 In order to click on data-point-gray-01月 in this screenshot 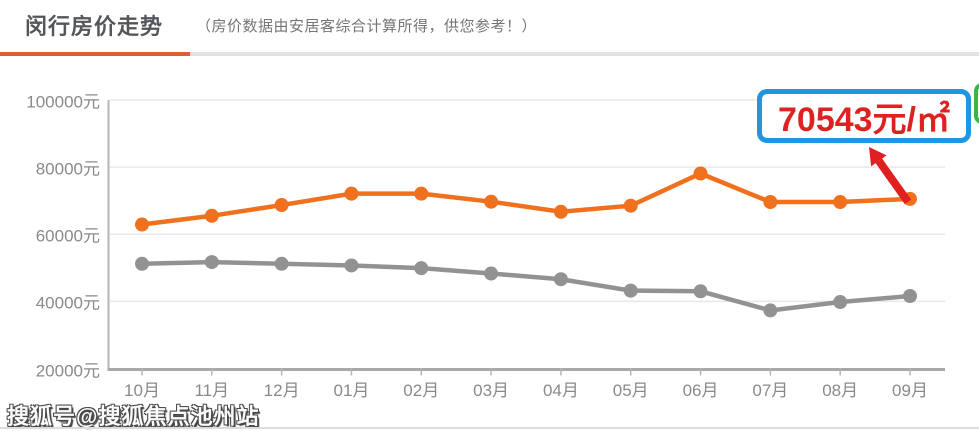, I will do `click(351, 265)`.